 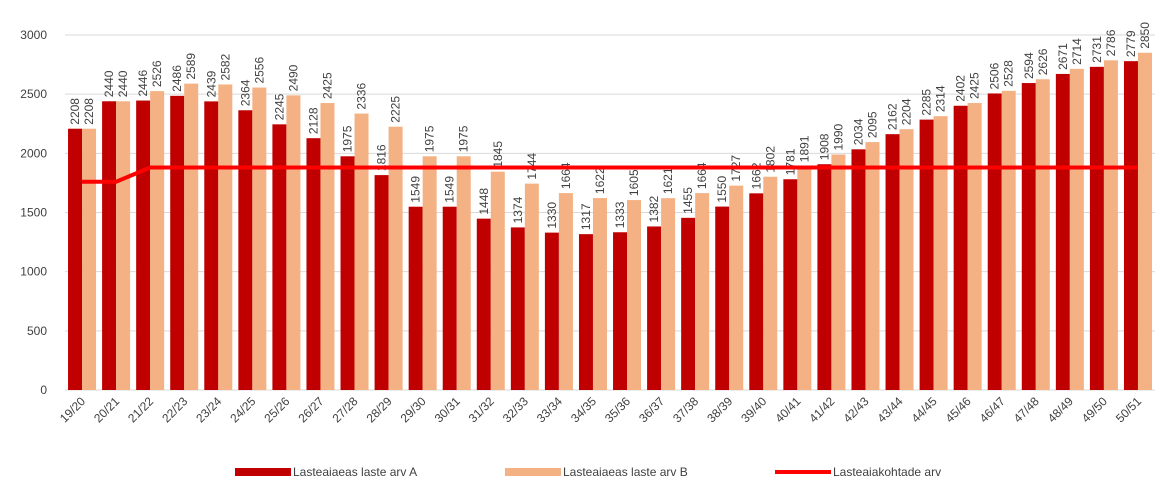 I want to click on x-tick-label: 41/42, so click(x=821, y=409).